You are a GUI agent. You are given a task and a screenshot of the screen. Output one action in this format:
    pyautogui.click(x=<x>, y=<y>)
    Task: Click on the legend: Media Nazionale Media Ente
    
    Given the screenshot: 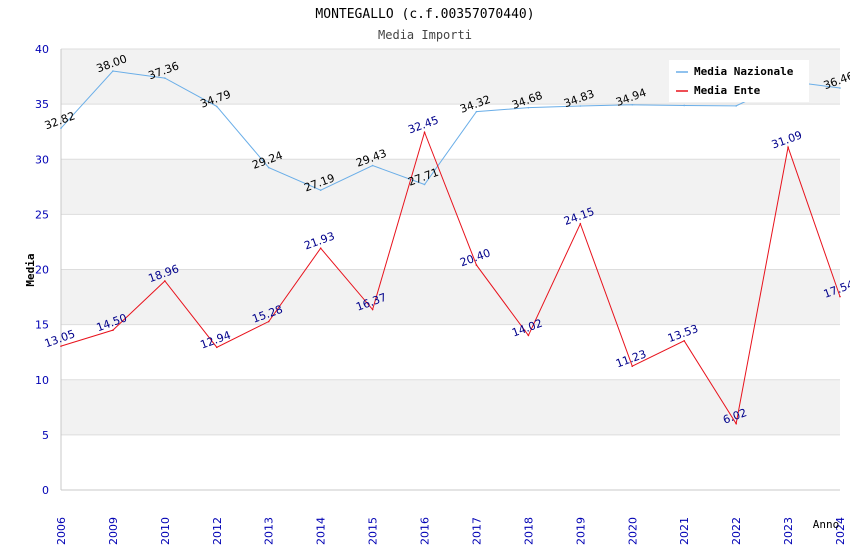 What is the action you would take?
    pyautogui.click(x=739, y=81)
    